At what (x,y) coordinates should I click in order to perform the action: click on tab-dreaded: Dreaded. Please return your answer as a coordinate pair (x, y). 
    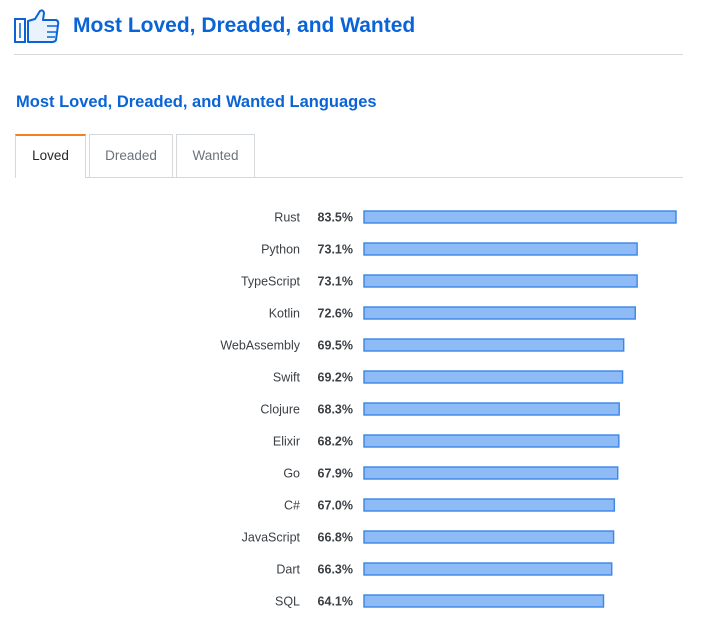
    Looking at the image, I should click on (131, 155).